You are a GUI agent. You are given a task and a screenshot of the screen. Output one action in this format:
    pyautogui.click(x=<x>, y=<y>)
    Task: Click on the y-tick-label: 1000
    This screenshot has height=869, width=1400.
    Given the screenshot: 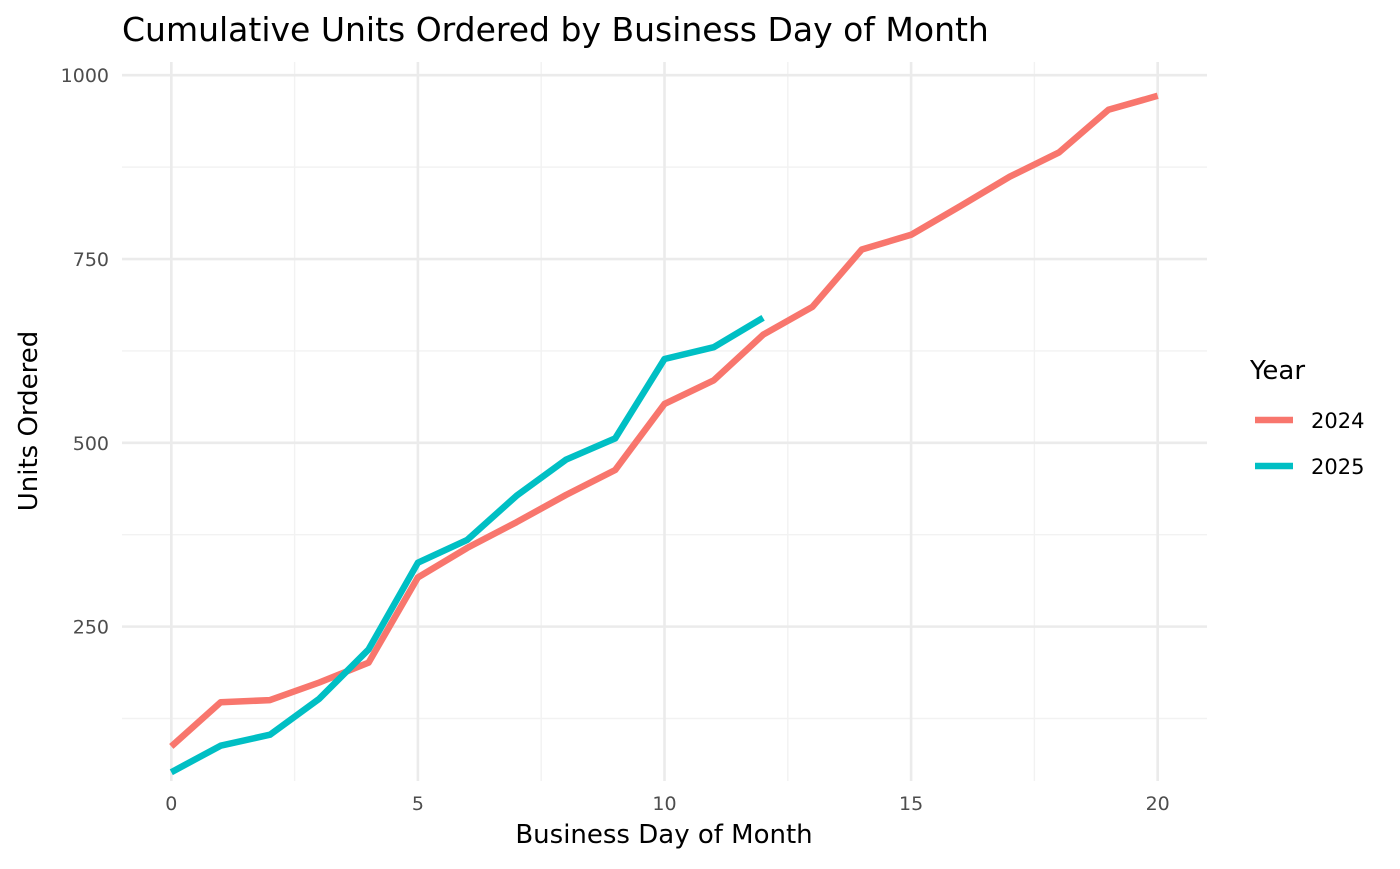 What is the action you would take?
    pyautogui.click(x=85, y=76)
    